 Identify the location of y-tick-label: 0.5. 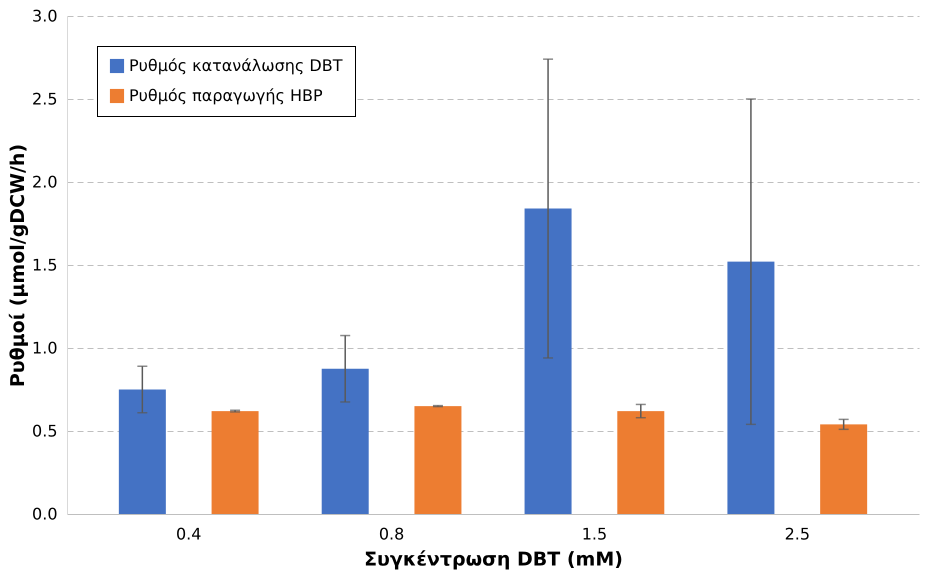
(45, 431).